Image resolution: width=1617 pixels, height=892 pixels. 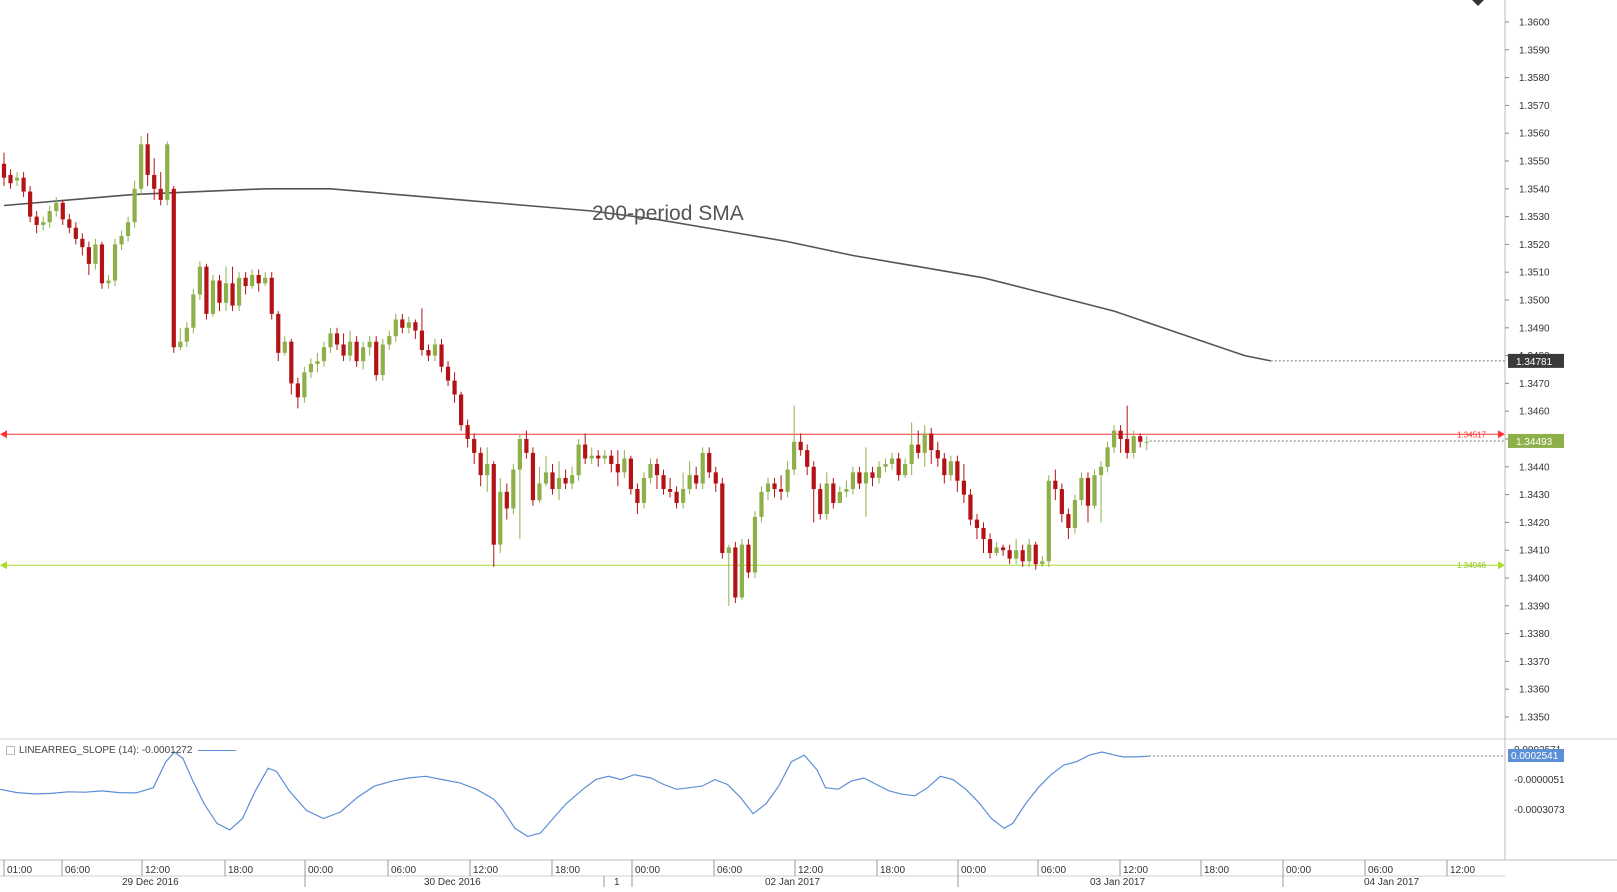 I want to click on time-axis-label: 18:00, so click(x=1216, y=870).